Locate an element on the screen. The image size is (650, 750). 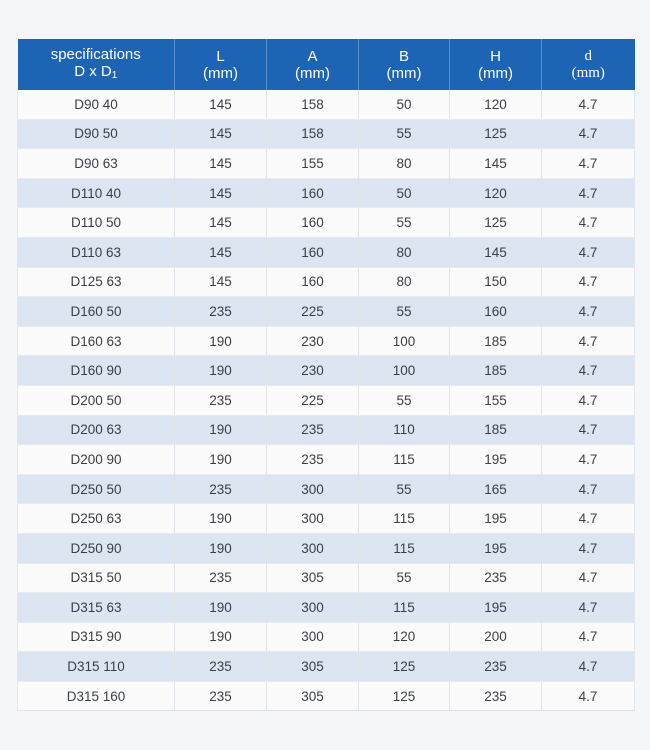
table-row: D110 63 145 160 80 145 4.7 is located at coordinates (326, 252).